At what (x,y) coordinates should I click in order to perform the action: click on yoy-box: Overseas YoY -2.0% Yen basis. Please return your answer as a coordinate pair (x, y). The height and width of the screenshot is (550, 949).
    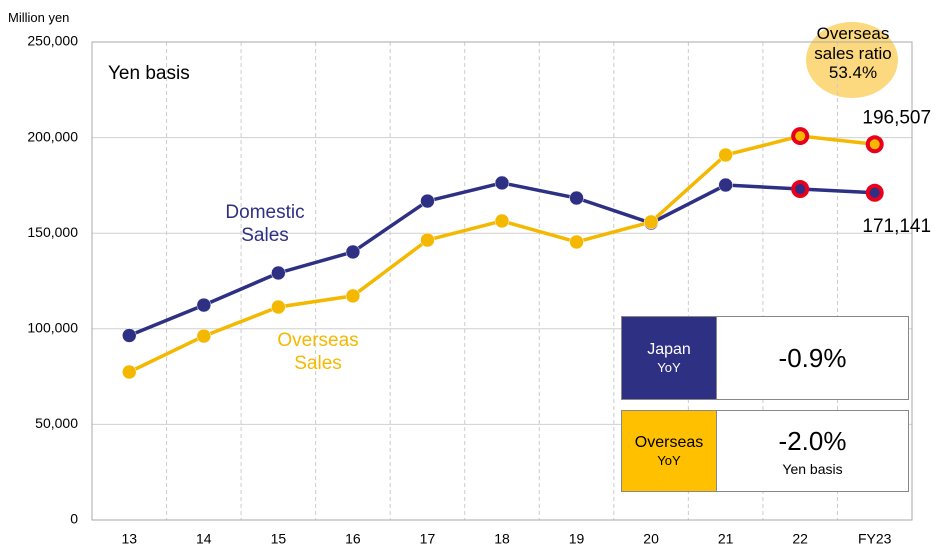
    Looking at the image, I should click on (765, 451).